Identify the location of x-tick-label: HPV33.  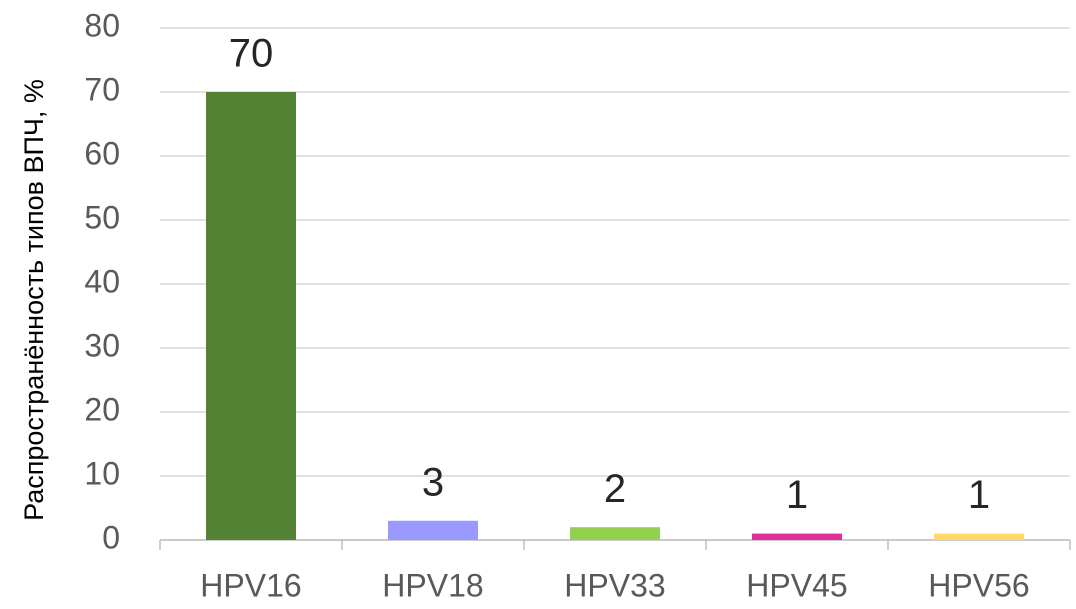
(614, 585).